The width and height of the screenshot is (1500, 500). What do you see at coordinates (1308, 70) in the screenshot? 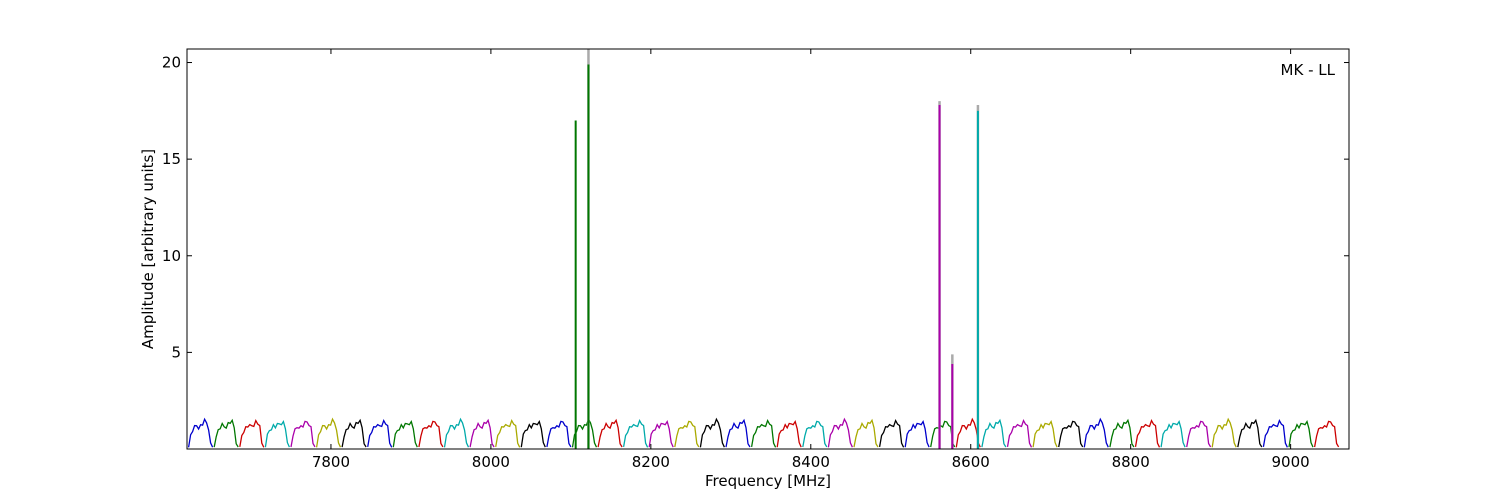
I see `baseline-annotation: MK - LL` at bounding box center [1308, 70].